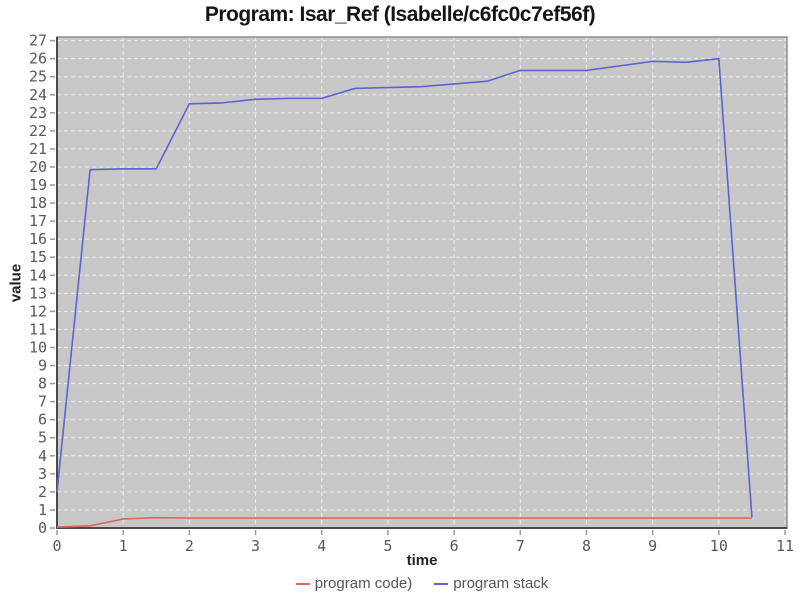 Image resolution: width=800 pixels, height=600 pixels. I want to click on legend-item-program-code: program code), so click(354, 583).